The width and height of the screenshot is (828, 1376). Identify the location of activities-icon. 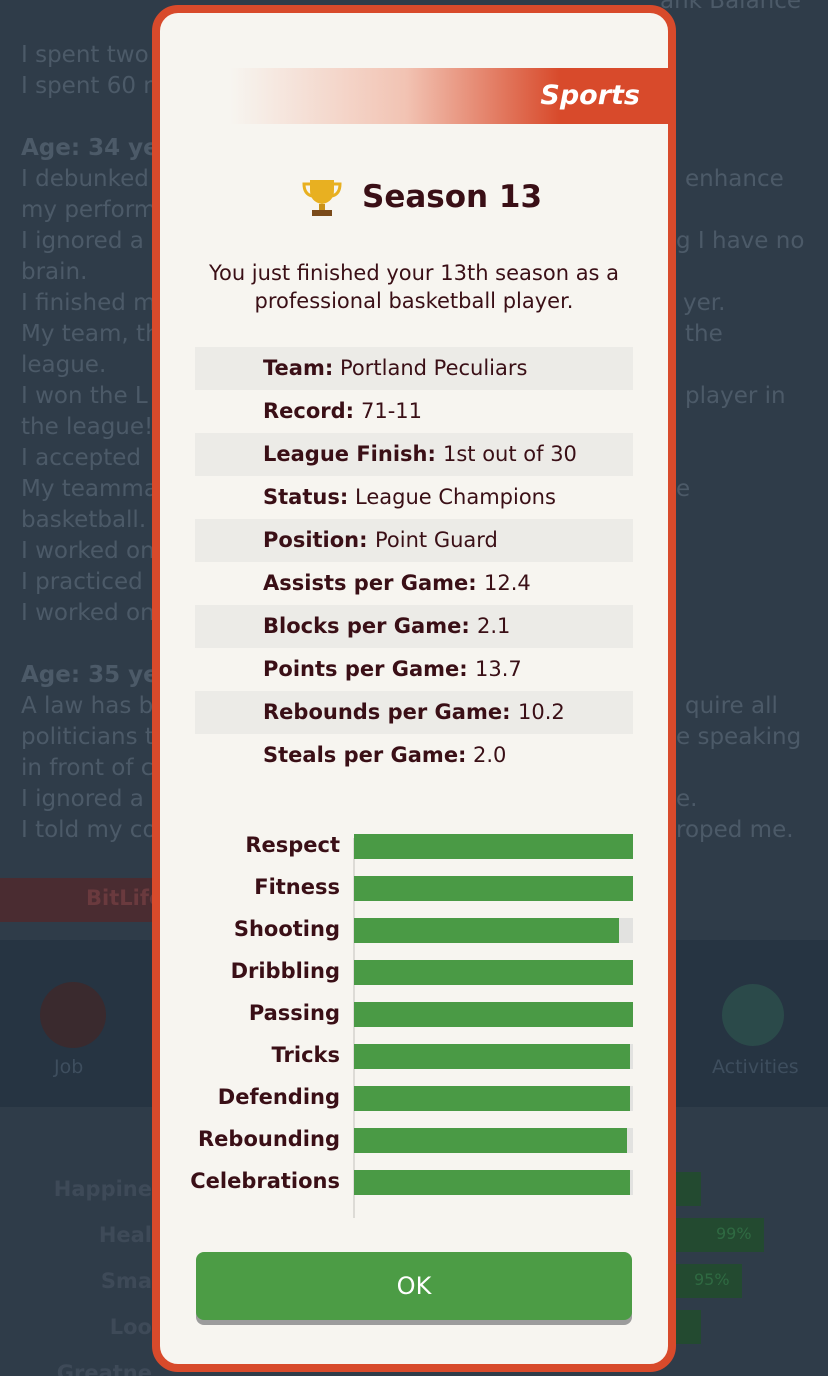
(753, 1015).